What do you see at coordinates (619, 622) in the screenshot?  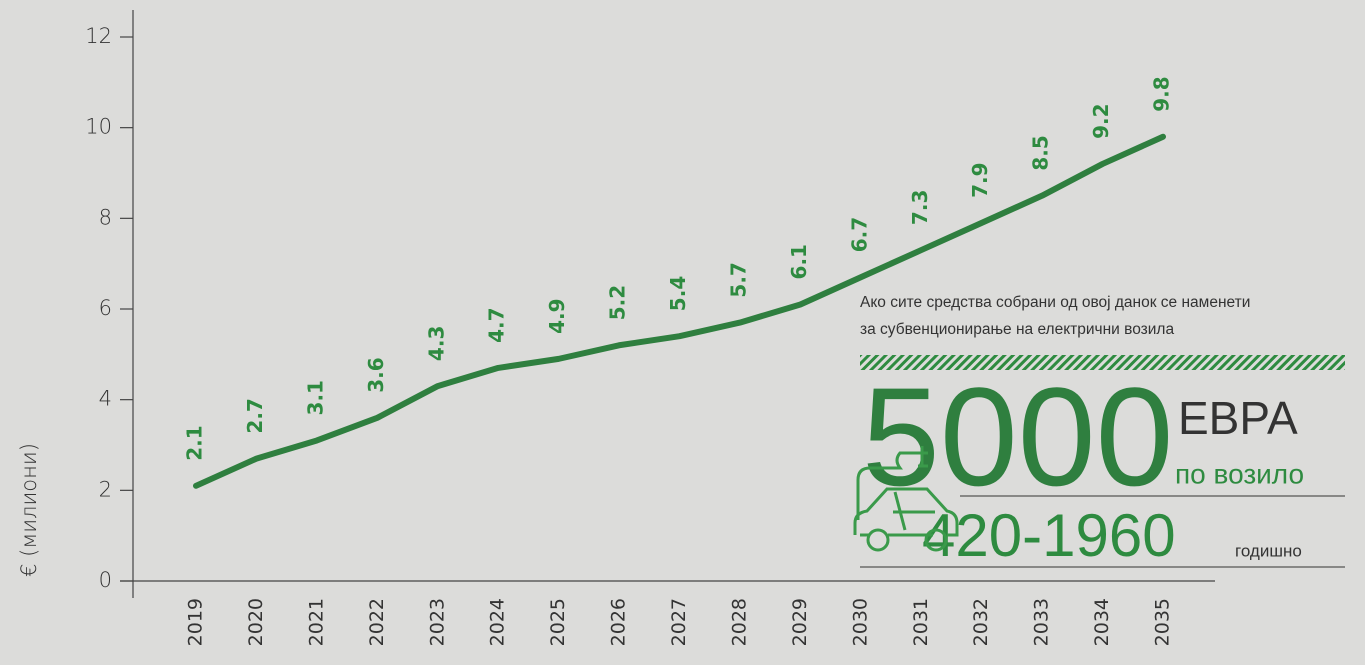 I see `x-tick-label: 2026` at bounding box center [619, 622].